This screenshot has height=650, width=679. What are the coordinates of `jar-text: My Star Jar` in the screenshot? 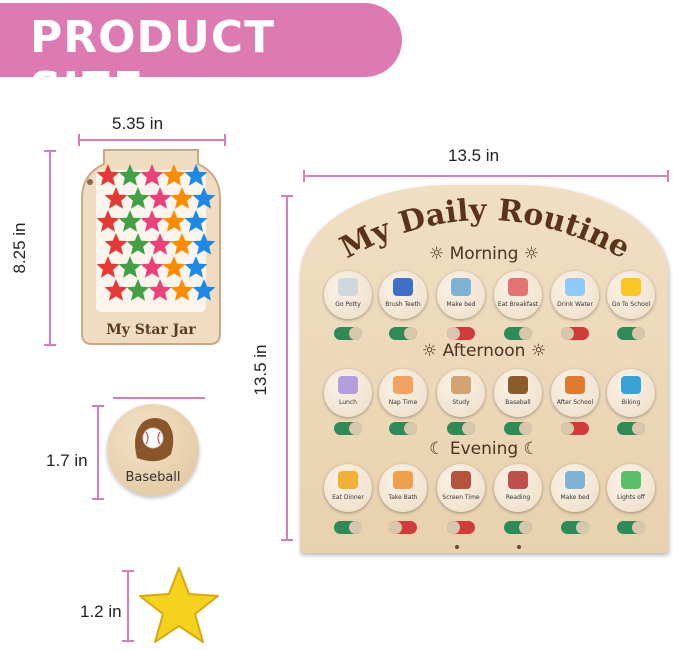 It's located at (151, 330).